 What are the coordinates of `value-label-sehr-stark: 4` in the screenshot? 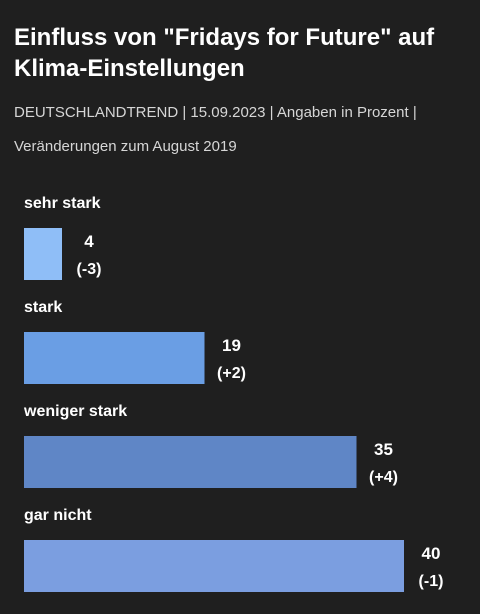 It's located at (89, 241).